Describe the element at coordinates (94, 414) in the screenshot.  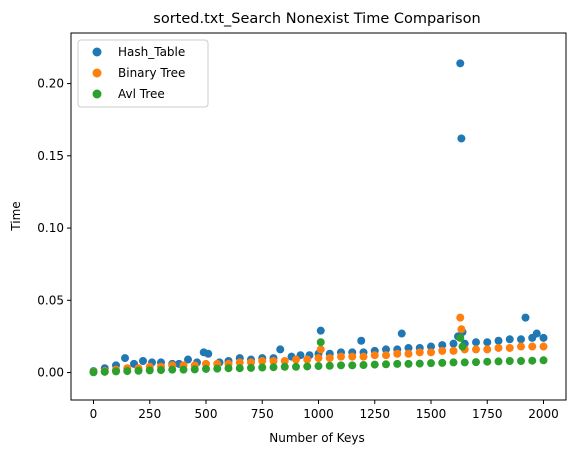
I see `x-tick-label: 0` at that location.